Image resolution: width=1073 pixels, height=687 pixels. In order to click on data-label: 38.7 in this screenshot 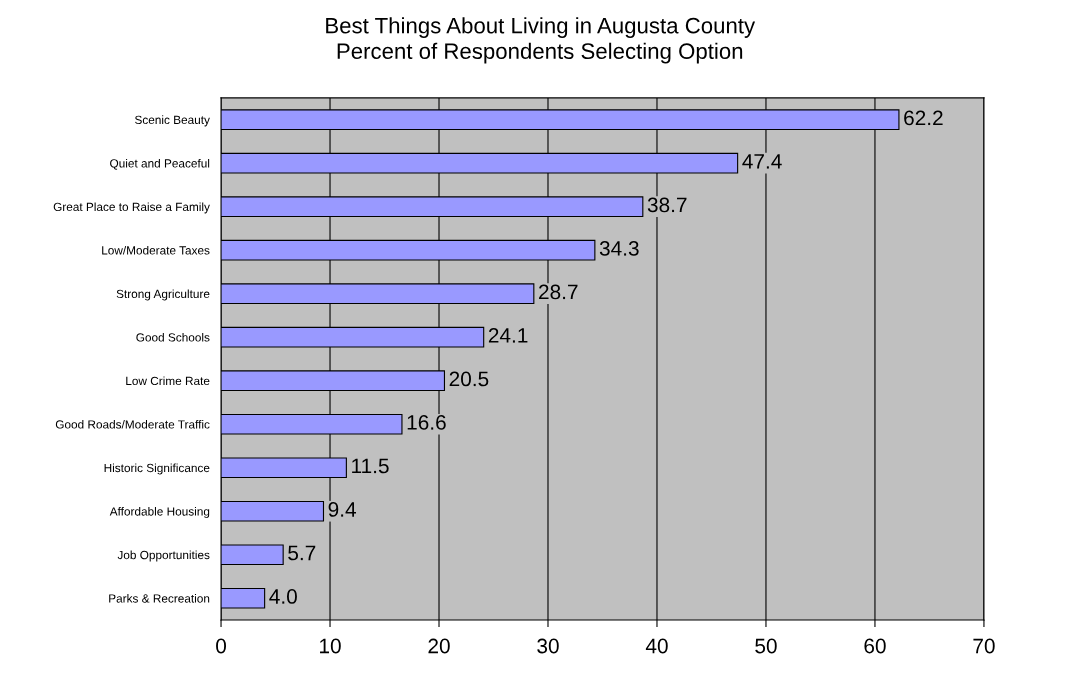, I will do `click(667, 205)`.